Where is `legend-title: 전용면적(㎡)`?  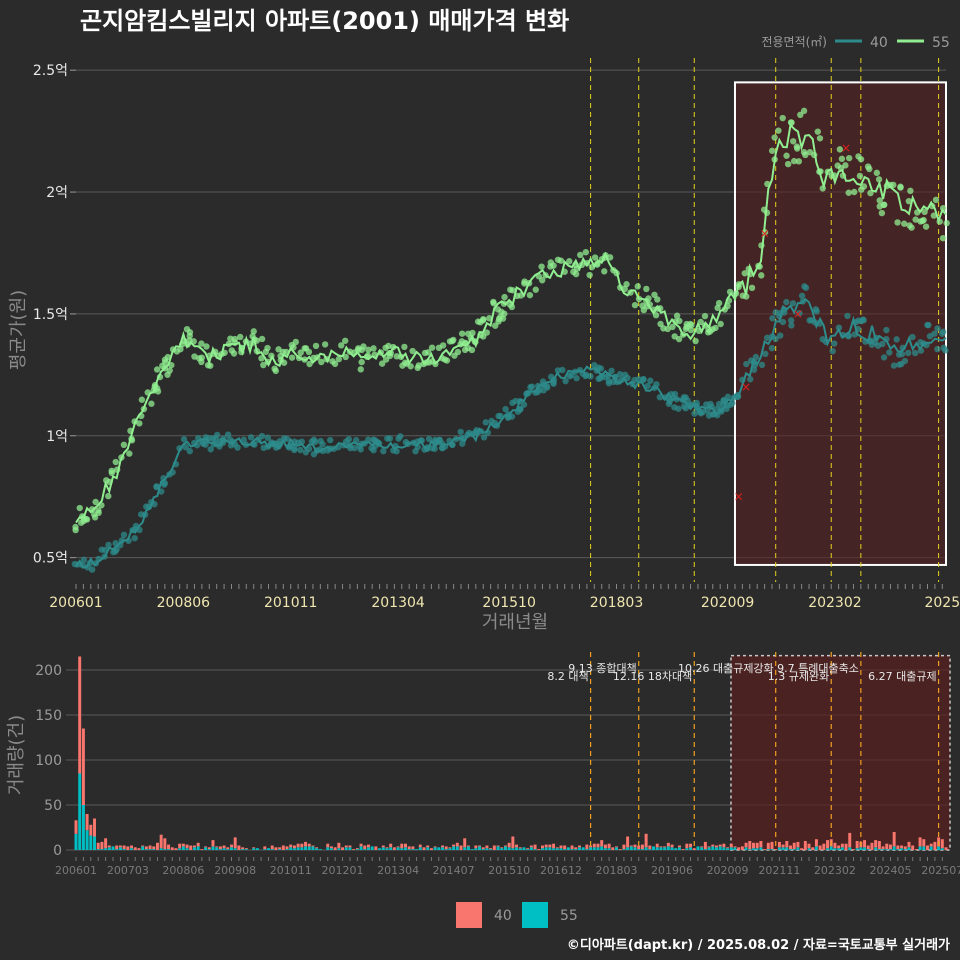
legend-title: 전용면적(㎡) is located at coordinates (794, 42).